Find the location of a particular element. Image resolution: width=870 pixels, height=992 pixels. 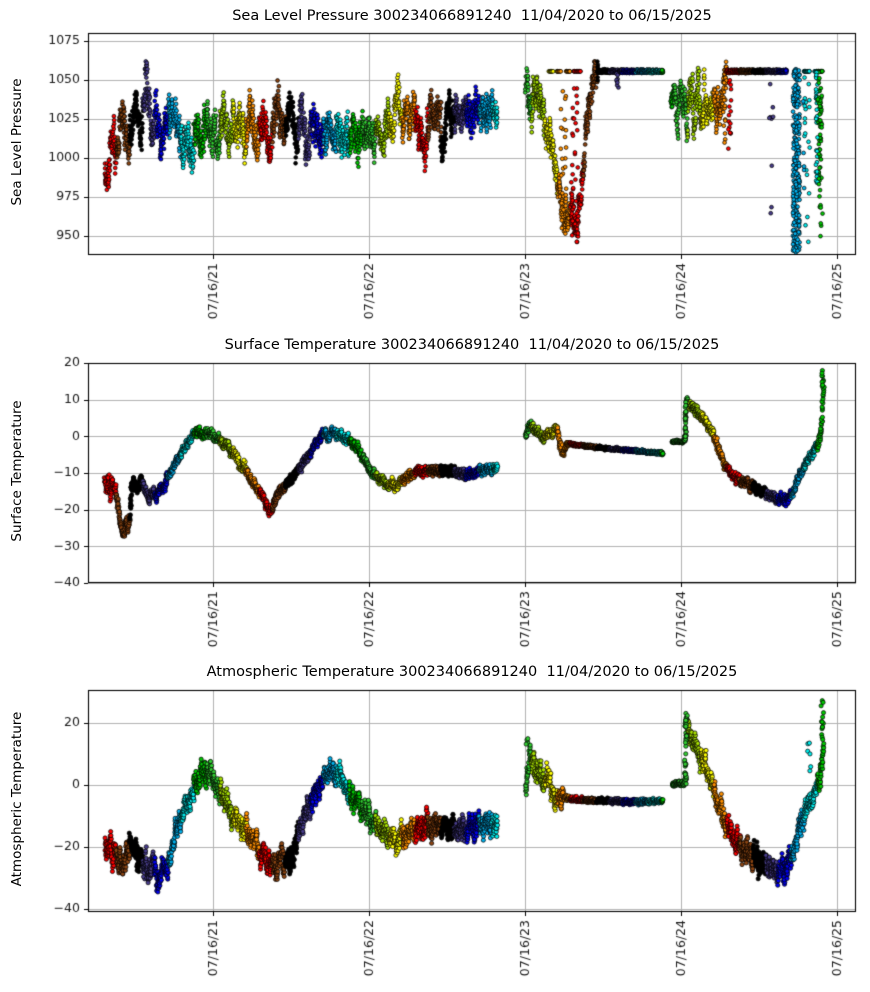

y-axis-label-atmospheric-temperature: Atmospheric Temperature is located at coordinates (17, 799).